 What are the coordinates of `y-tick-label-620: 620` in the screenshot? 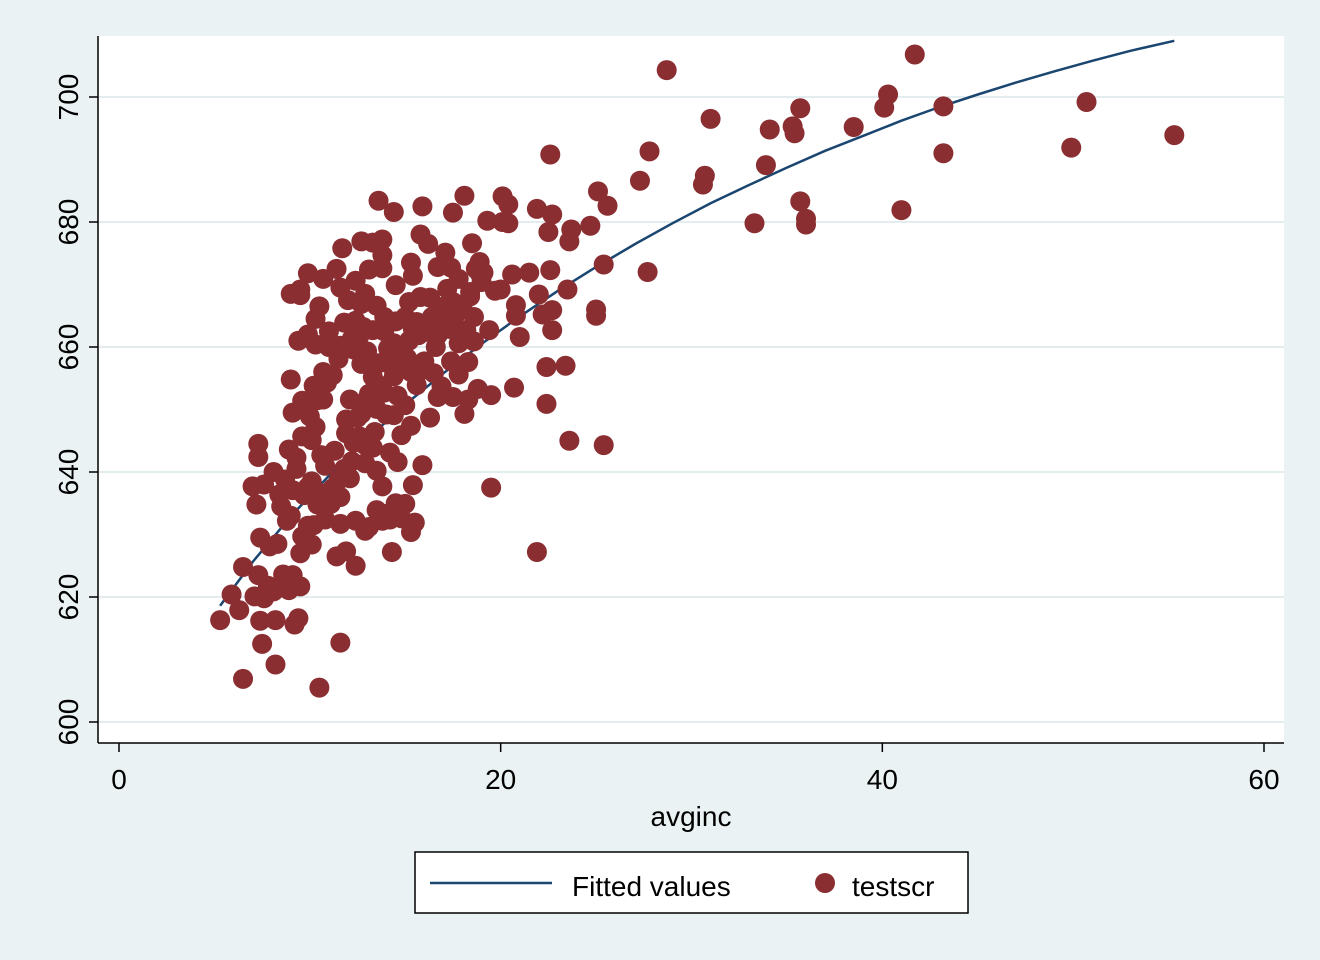 It's located at (68, 597).